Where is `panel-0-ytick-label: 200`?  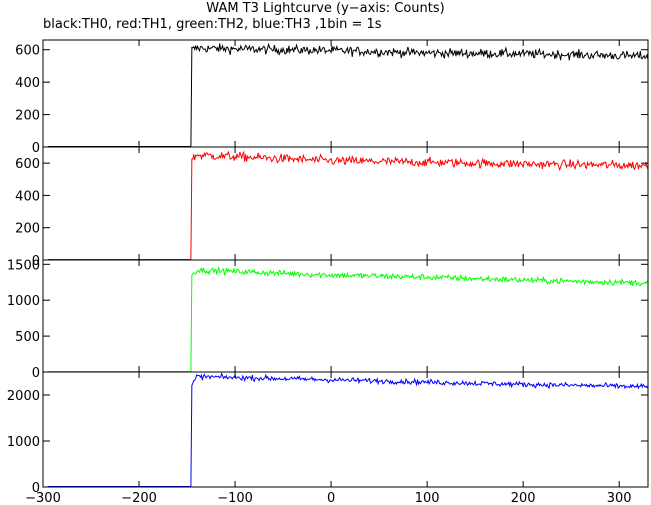 panel-0-ytick-label: 200 is located at coordinates (27, 116).